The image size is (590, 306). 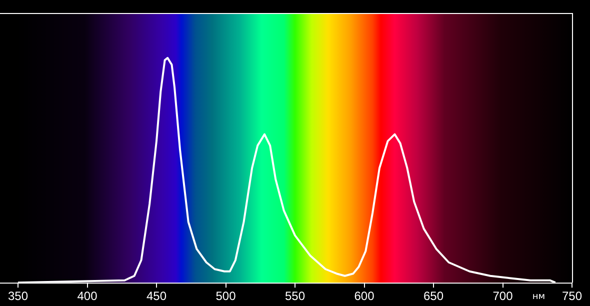 I want to click on x-tick-label: 600, so click(x=364, y=296).